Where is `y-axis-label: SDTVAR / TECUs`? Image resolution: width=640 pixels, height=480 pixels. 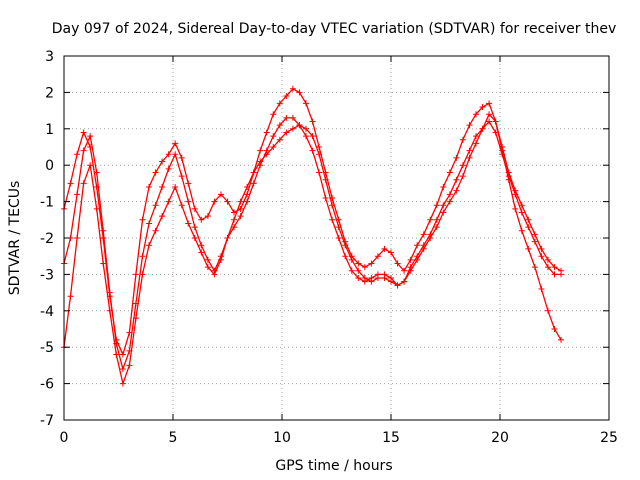
y-axis-label: SDTVAR / TECUs is located at coordinates (15, 238).